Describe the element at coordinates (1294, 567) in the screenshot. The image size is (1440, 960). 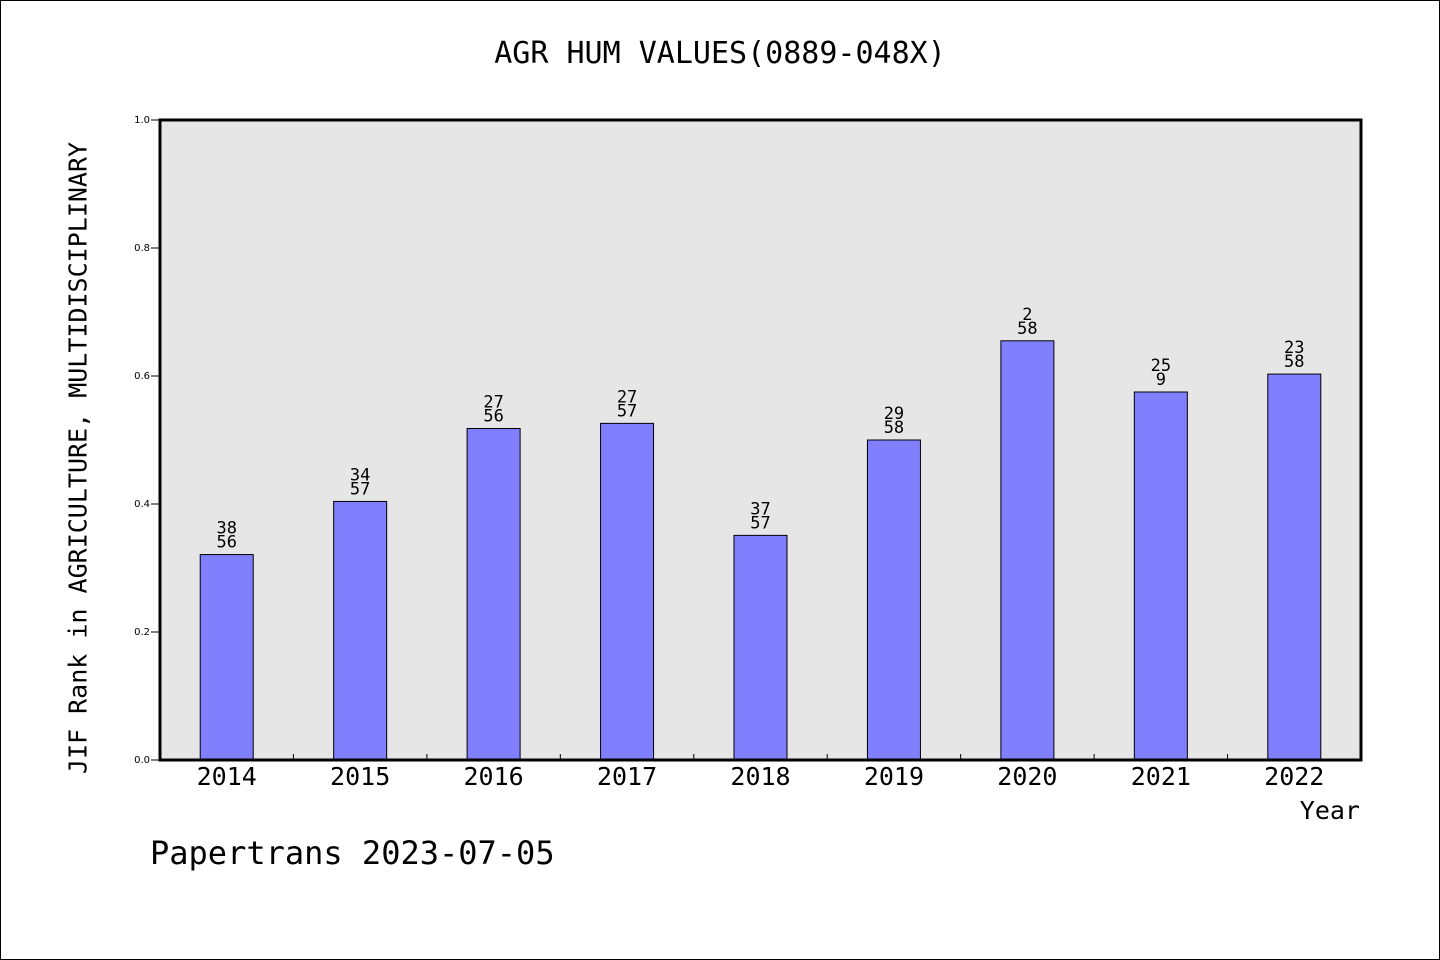
I see `bar-2022` at that location.